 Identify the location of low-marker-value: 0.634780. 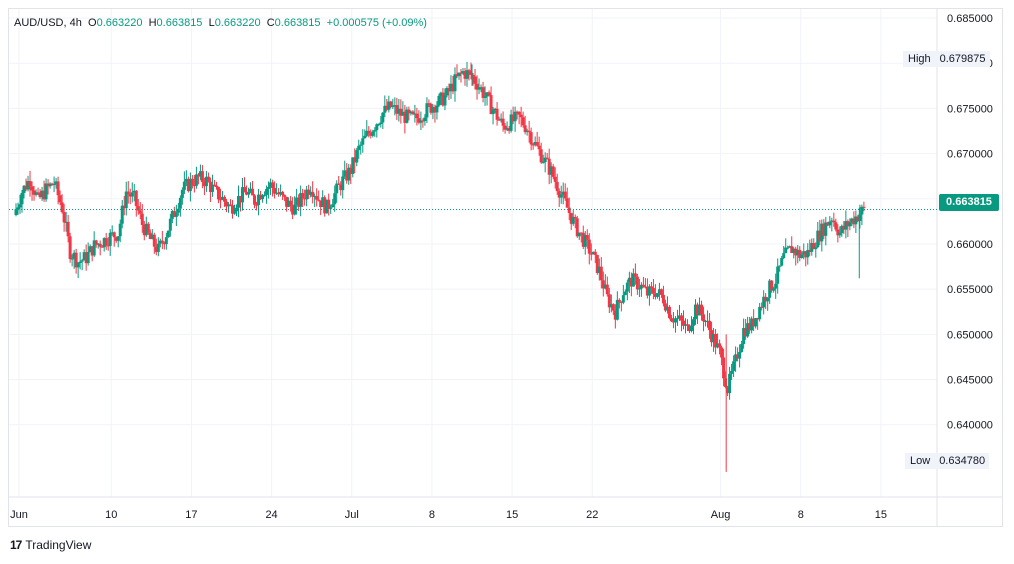
(962, 461).